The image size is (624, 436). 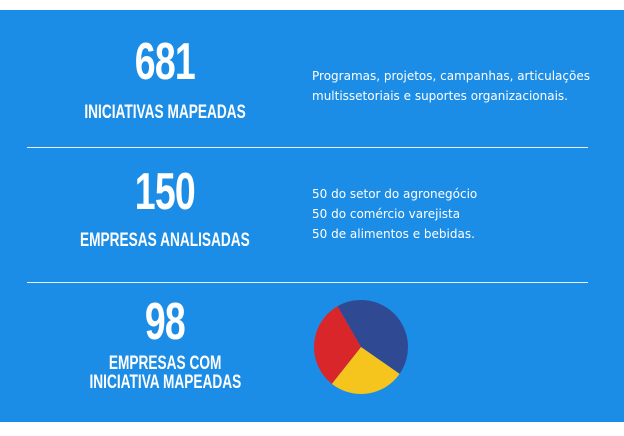 I want to click on pie-chart, so click(x=361, y=347).